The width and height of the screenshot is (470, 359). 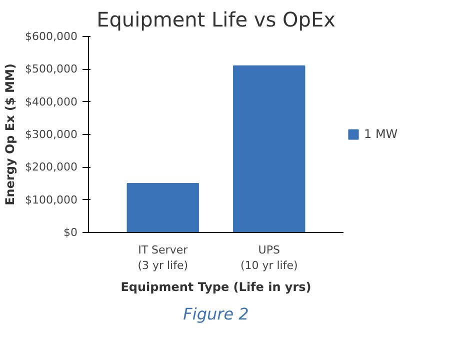 I want to click on y-tick-label: $300,000, so click(x=51, y=134).